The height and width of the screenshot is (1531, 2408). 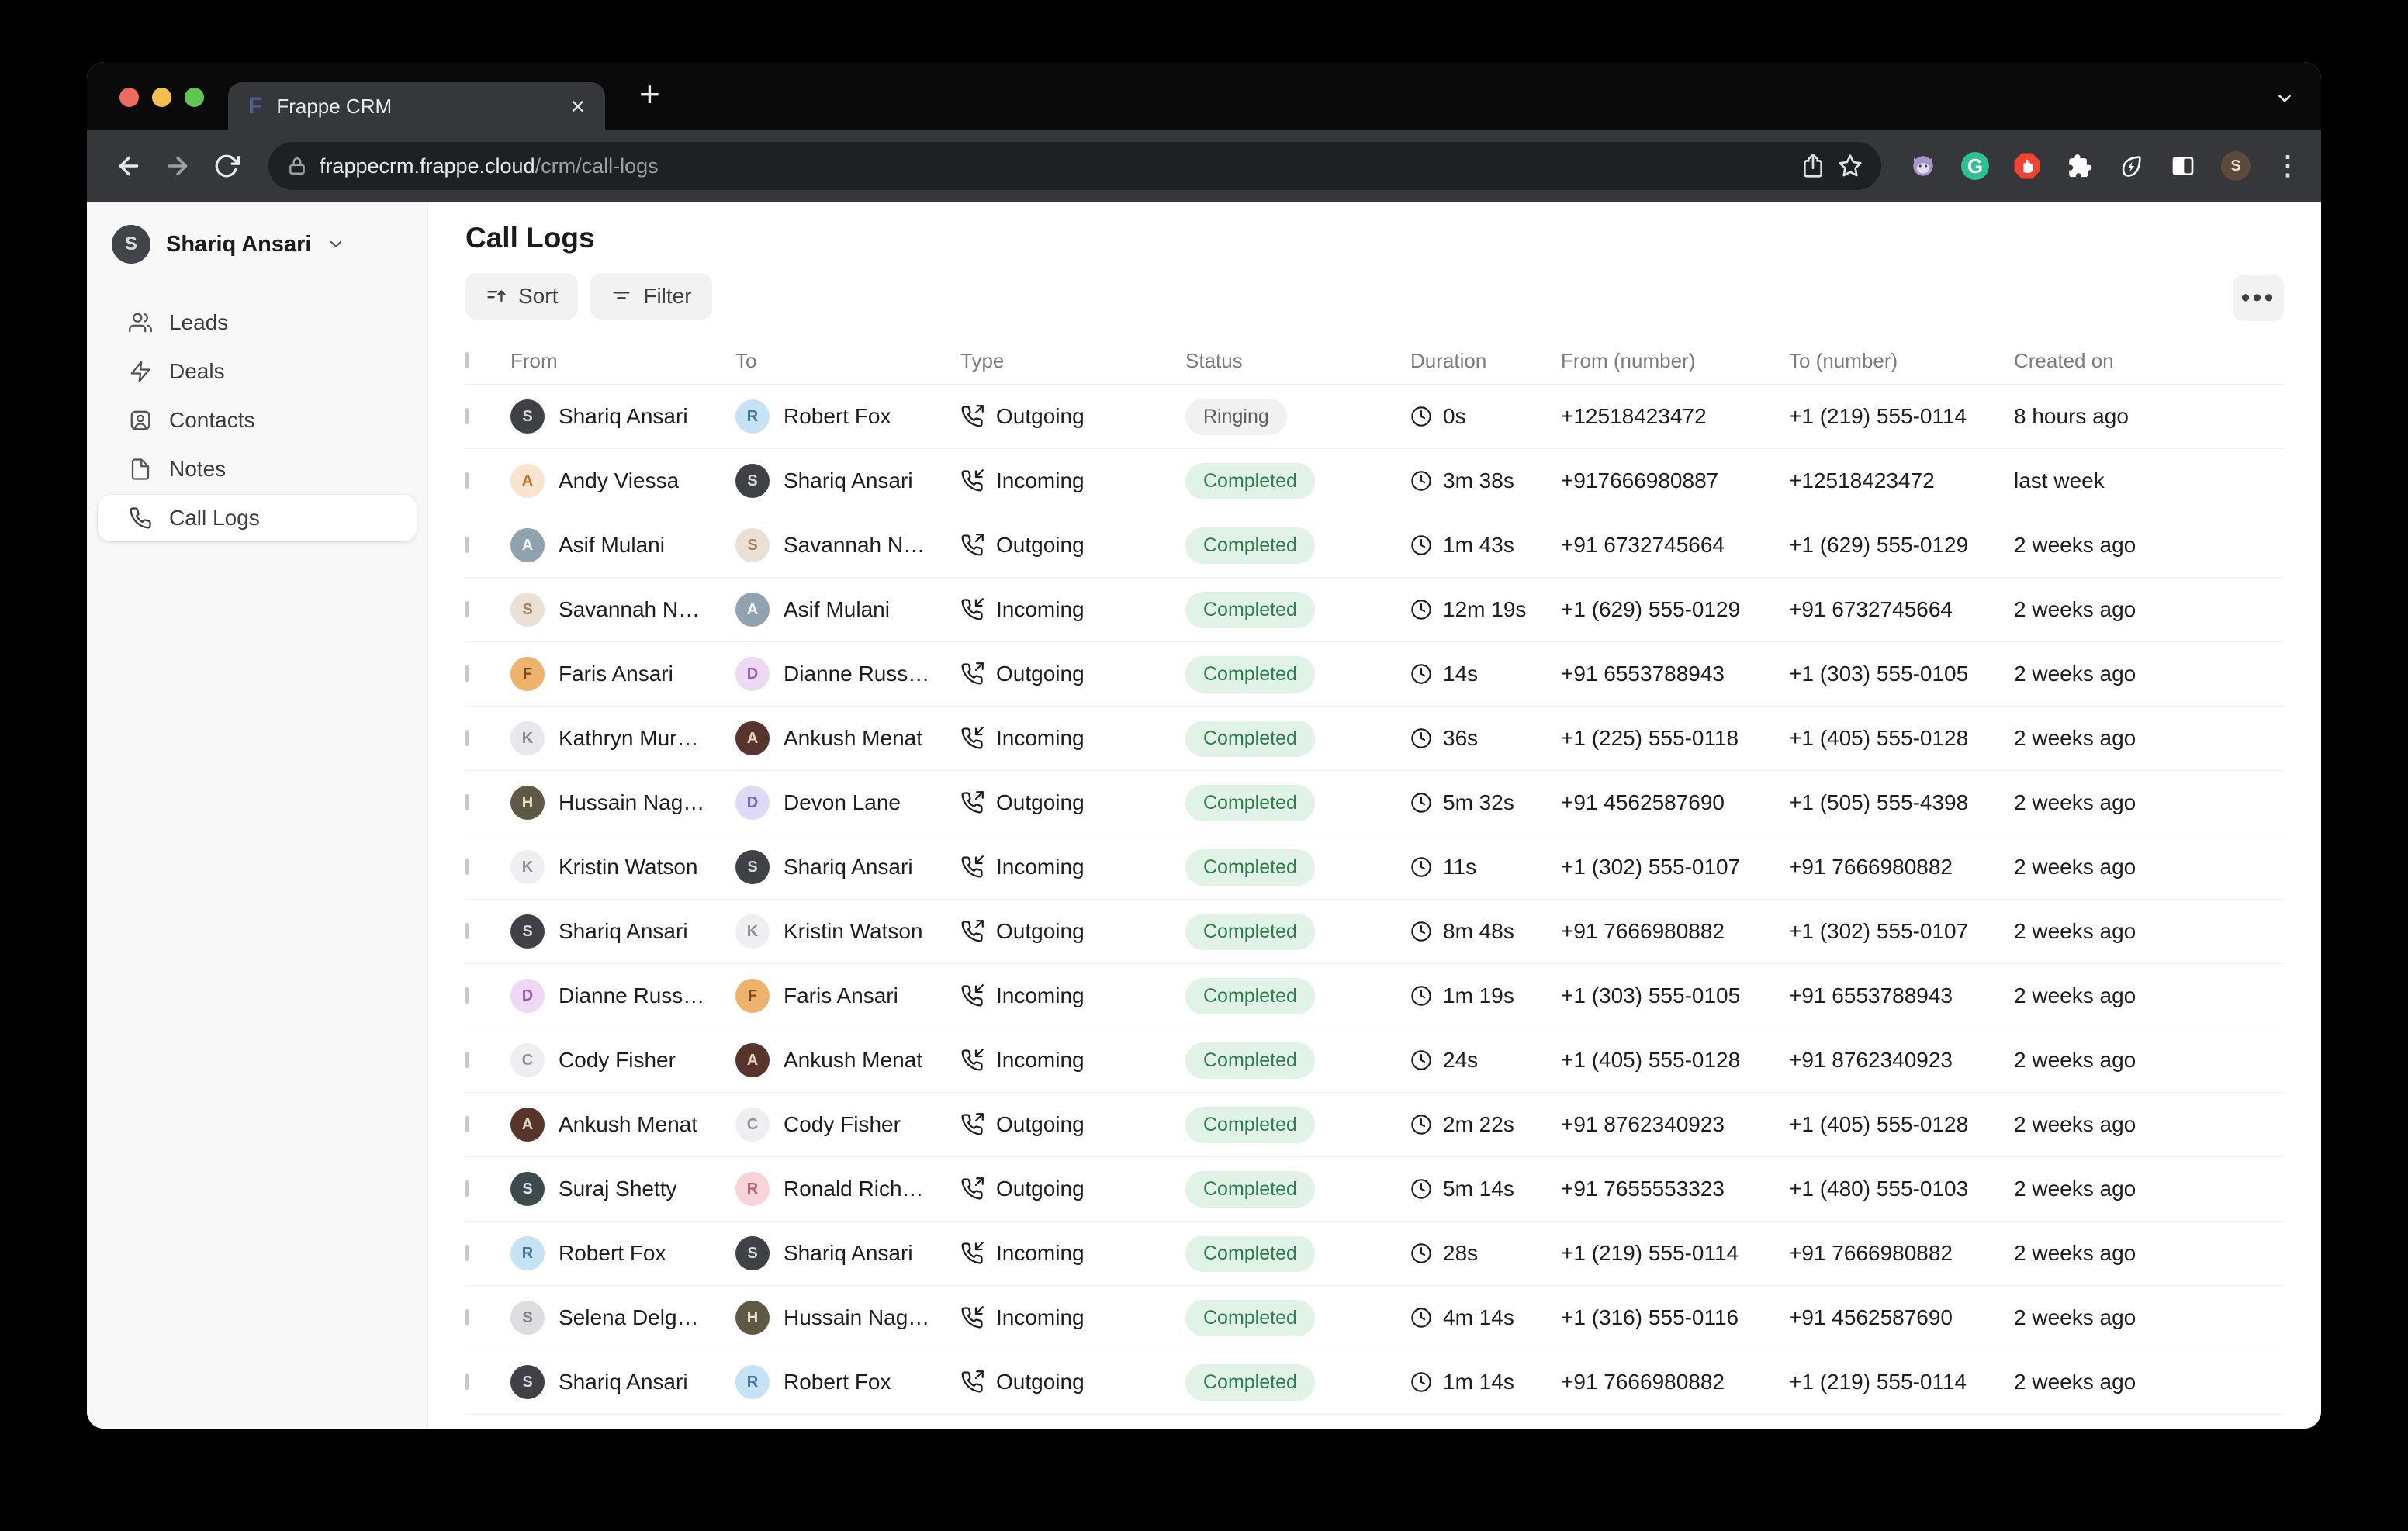 I want to click on sort-button: Sort, so click(x=522, y=296).